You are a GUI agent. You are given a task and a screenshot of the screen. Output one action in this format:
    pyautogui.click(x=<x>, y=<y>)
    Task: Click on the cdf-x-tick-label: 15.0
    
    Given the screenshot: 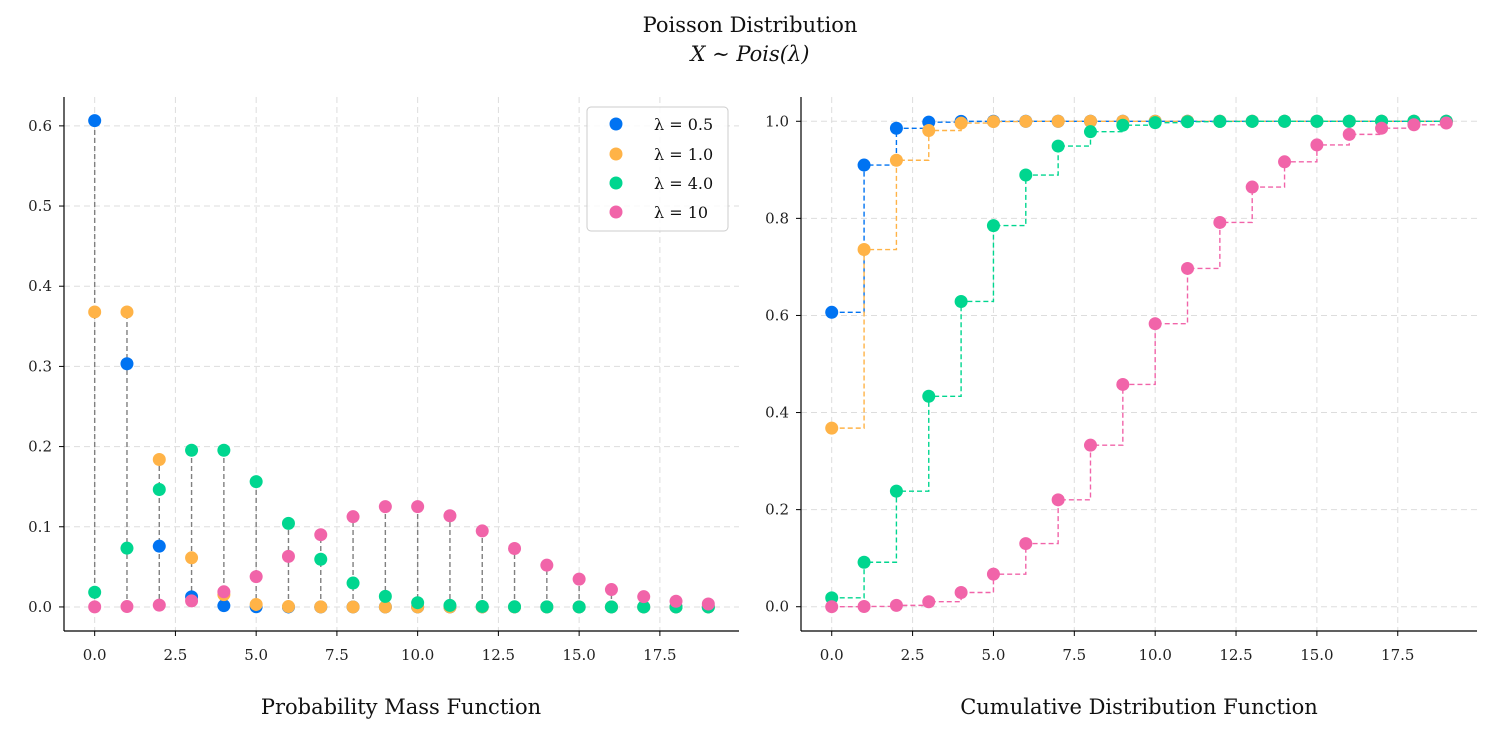 What is the action you would take?
    pyautogui.click(x=1316, y=655)
    